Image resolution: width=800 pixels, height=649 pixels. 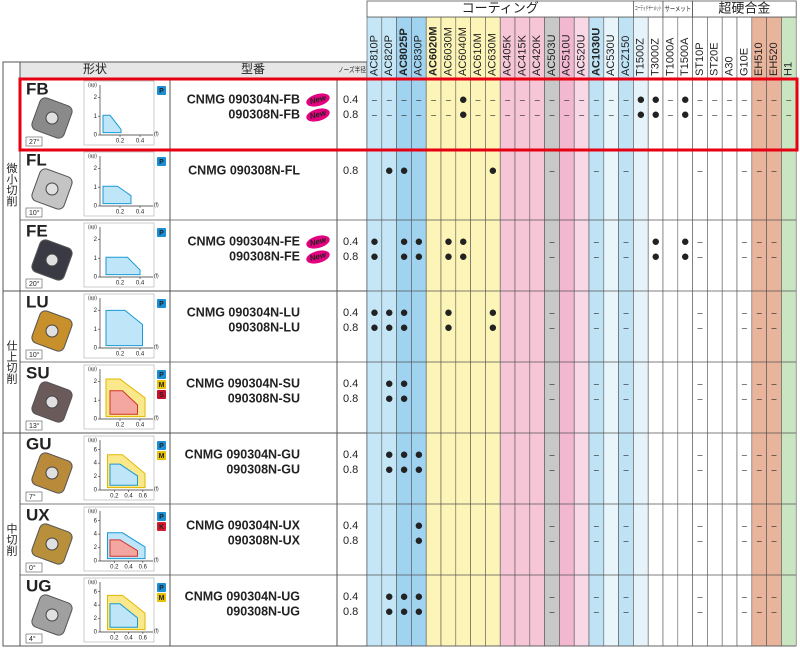 I want to click on grade-name: ST10P, so click(x=700, y=59).